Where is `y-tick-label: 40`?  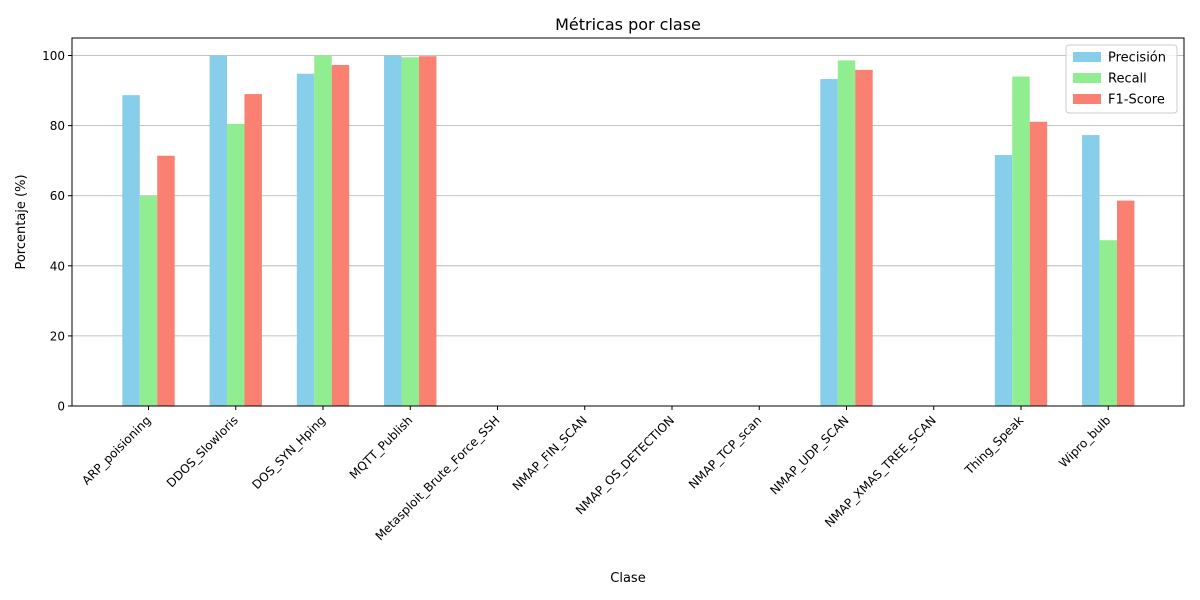
y-tick-label: 40 is located at coordinates (57, 266).